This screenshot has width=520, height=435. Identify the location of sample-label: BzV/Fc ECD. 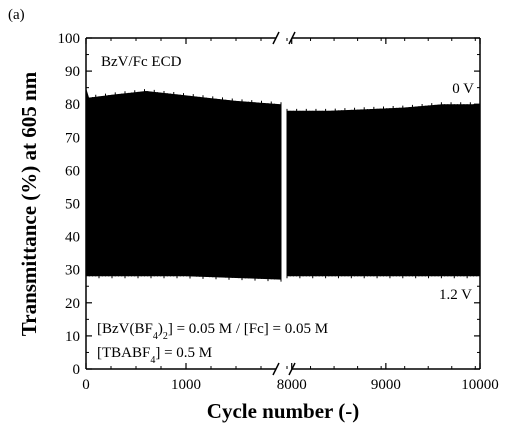
(141, 62).